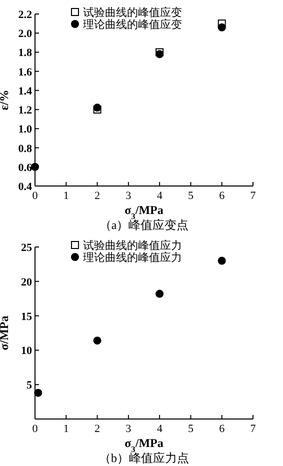 The height and width of the screenshot is (466, 283). What do you see at coordinates (144, 225) in the screenshot?
I see `text: （a）峰值应变点` at bounding box center [144, 225].